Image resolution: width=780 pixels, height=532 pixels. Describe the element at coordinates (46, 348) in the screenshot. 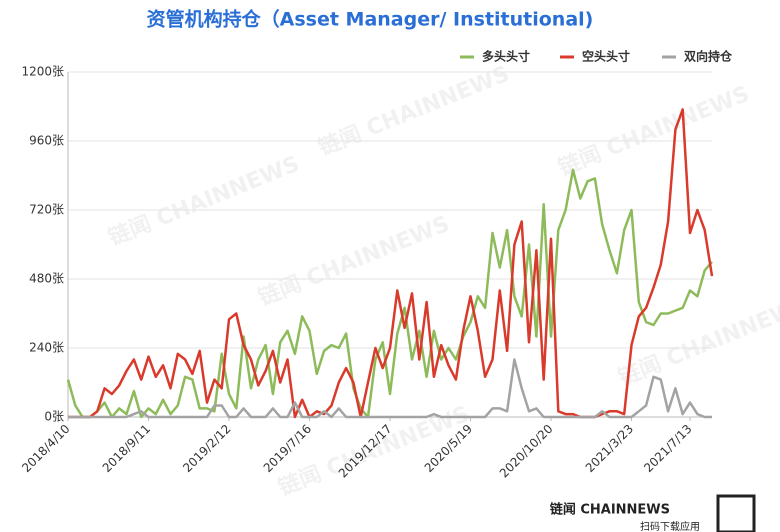

I see `y-tick-label: 240张` at that location.